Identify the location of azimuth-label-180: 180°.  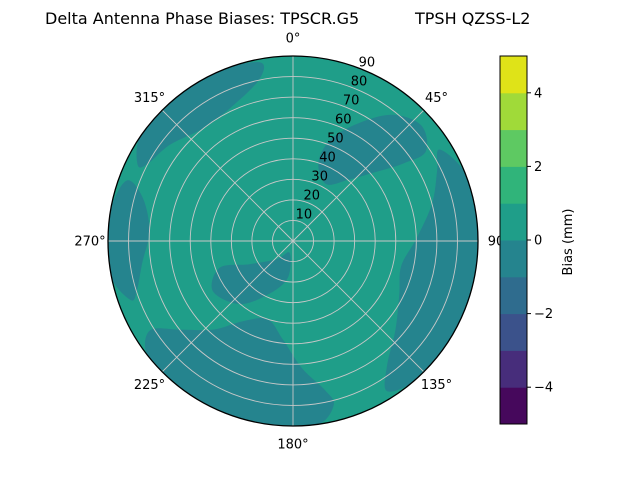
(292, 445).